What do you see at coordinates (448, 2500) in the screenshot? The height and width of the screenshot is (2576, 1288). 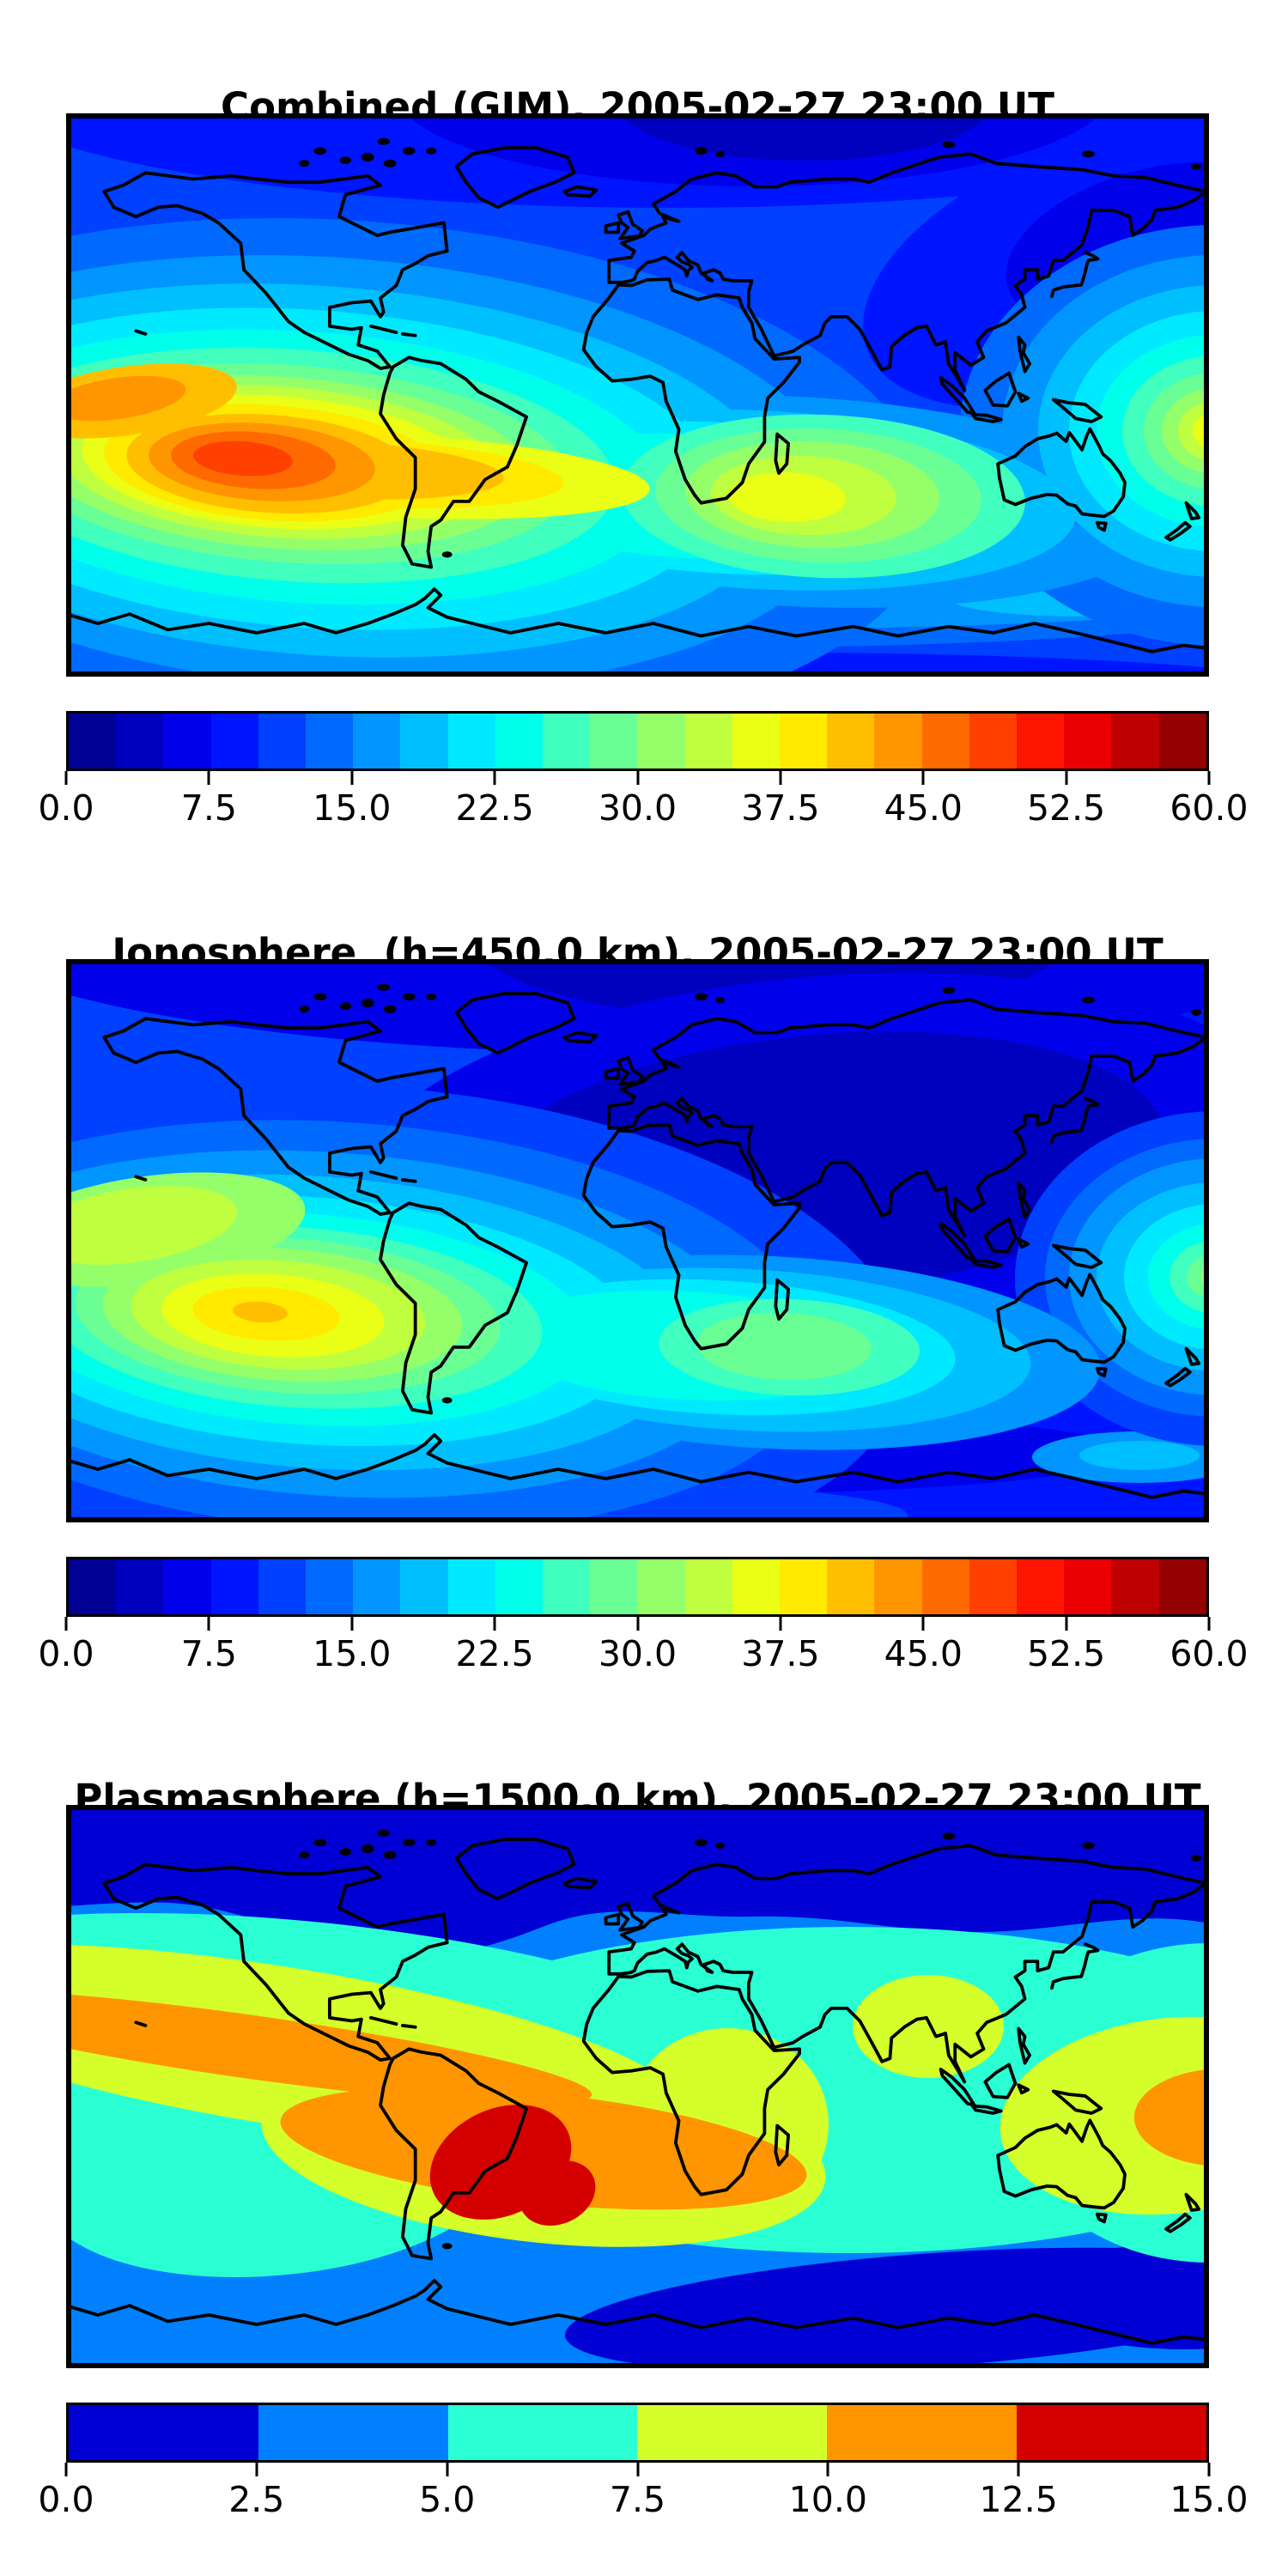 I see `colorbar-tick-label: 5.0` at bounding box center [448, 2500].